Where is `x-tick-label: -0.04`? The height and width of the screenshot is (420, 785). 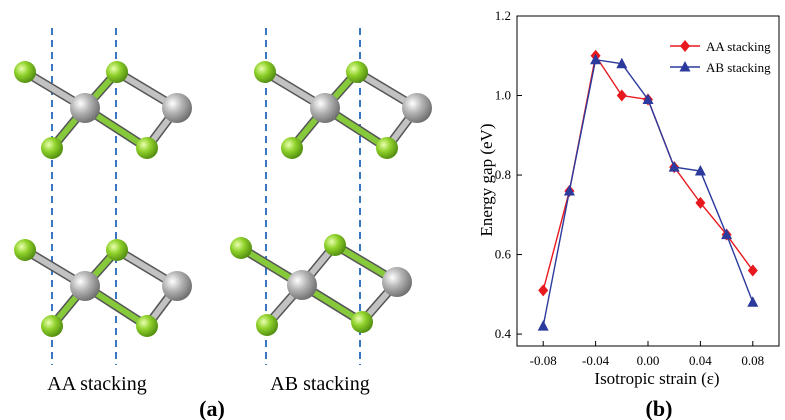
x-tick-label: -0.04 is located at coordinates (596, 360).